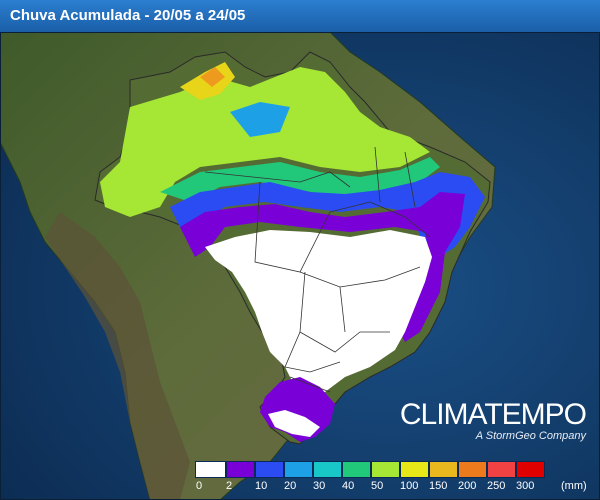  I want to click on legend-unit: (mm), so click(574, 486).